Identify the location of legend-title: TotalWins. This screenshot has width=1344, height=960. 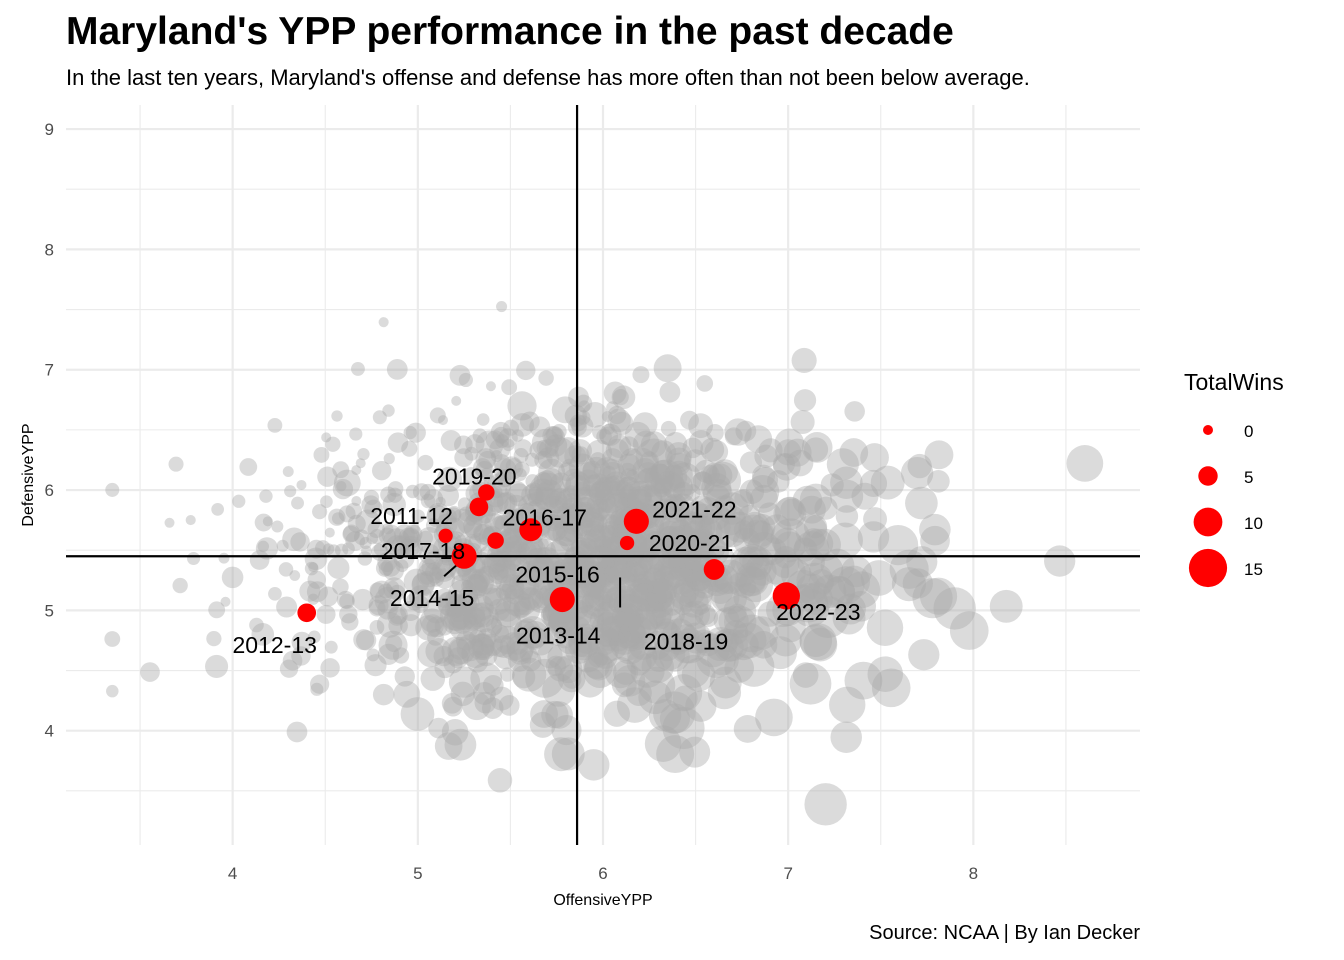
(1234, 382).